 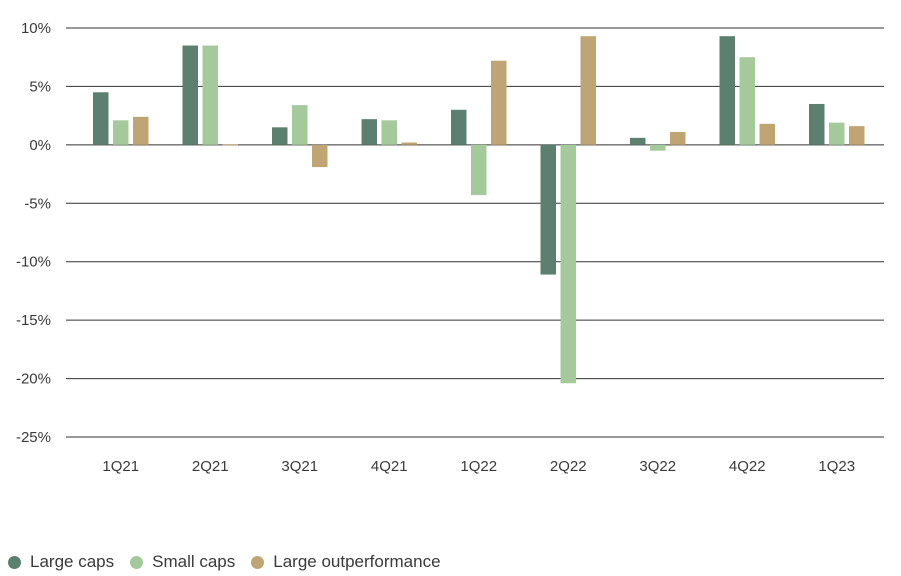 What do you see at coordinates (548, 209) in the screenshot?
I see `bar-large-caps-2q22` at bounding box center [548, 209].